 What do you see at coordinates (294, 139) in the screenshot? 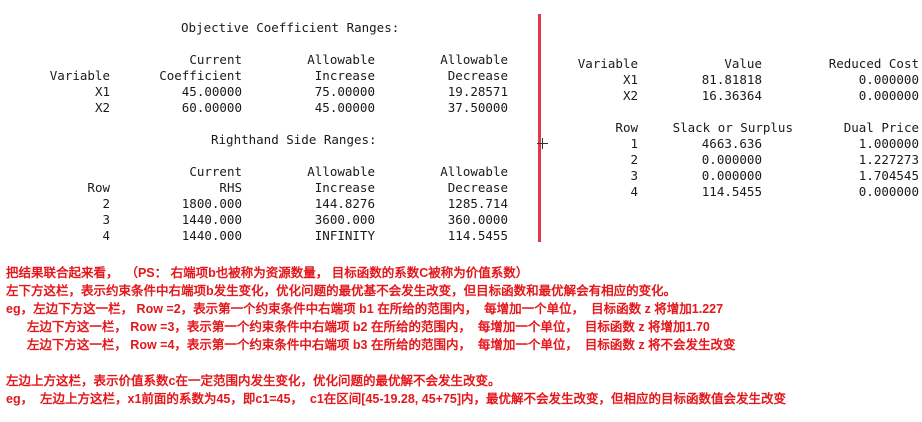
I see `rhs-ranges-title: Righthand Side Ranges:` at bounding box center [294, 139].